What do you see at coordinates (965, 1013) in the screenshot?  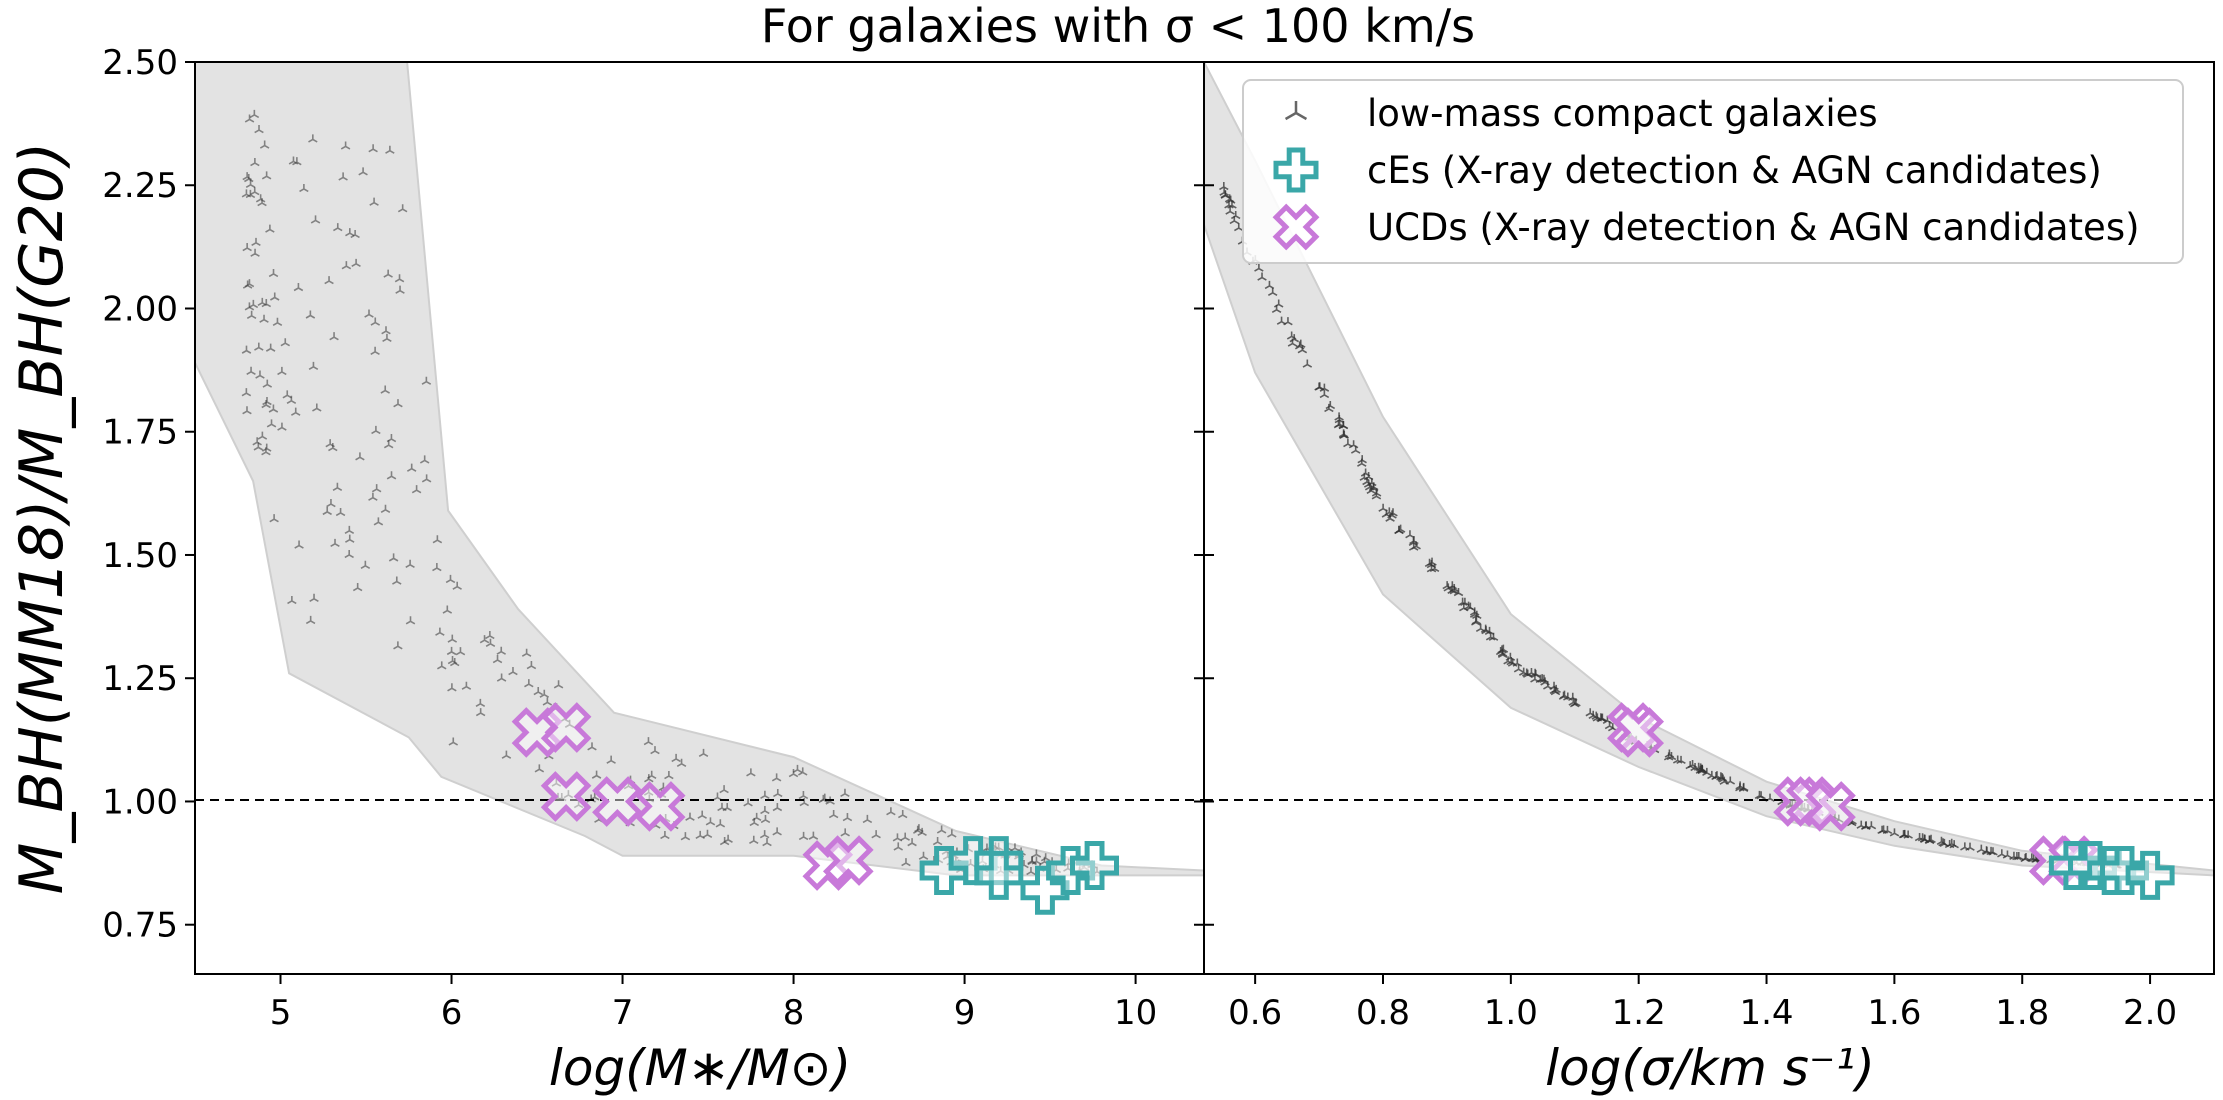 I see `x-tick-label: 9` at bounding box center [965, 1013].